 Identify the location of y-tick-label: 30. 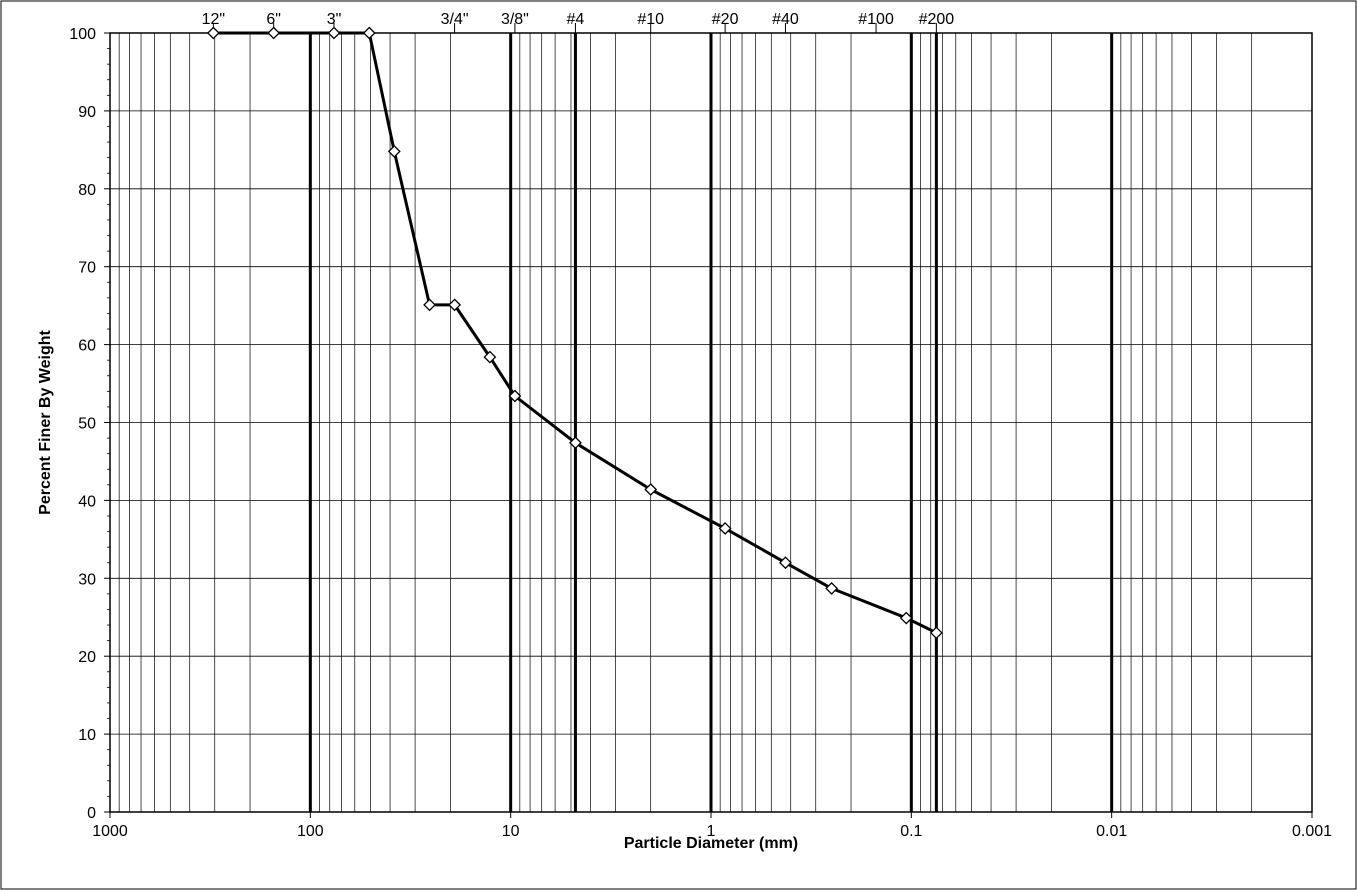
(87, 579).